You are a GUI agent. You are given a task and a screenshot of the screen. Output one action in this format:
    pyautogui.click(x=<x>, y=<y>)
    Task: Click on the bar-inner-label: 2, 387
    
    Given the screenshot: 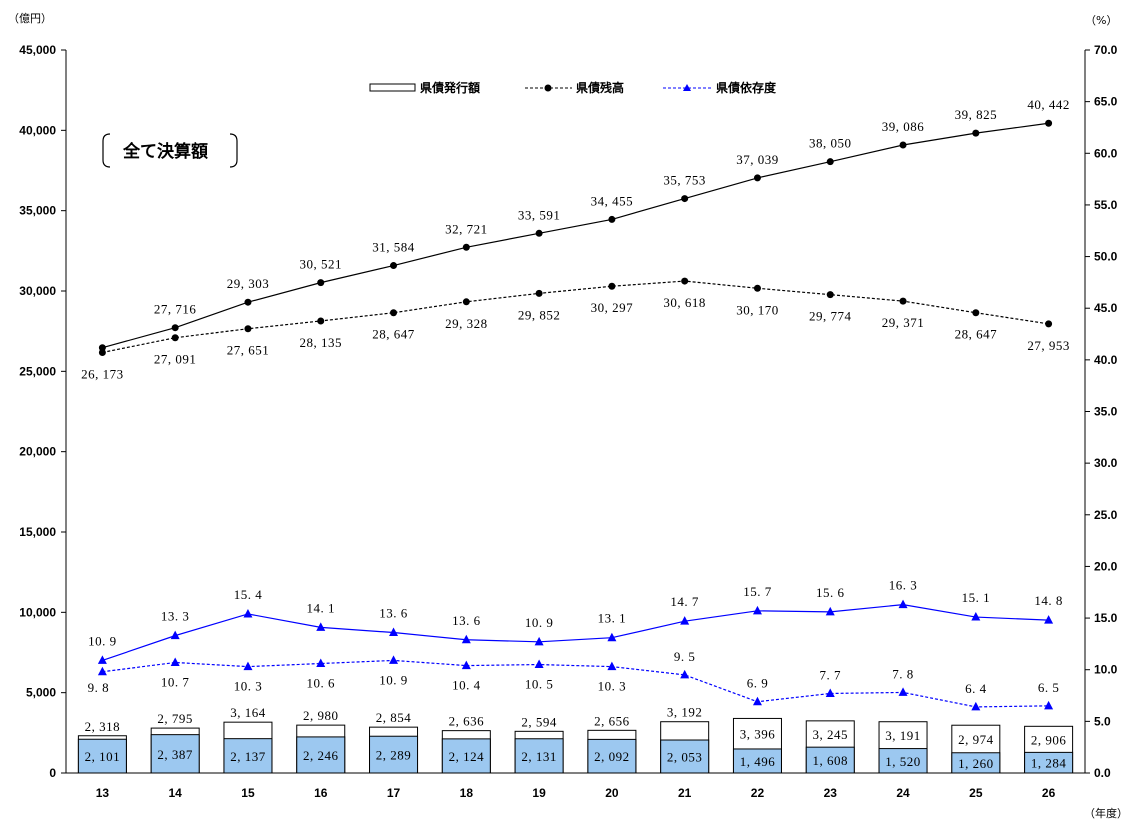 What is the action you would take?
    pyautogui.click(x=175, y=754)
    